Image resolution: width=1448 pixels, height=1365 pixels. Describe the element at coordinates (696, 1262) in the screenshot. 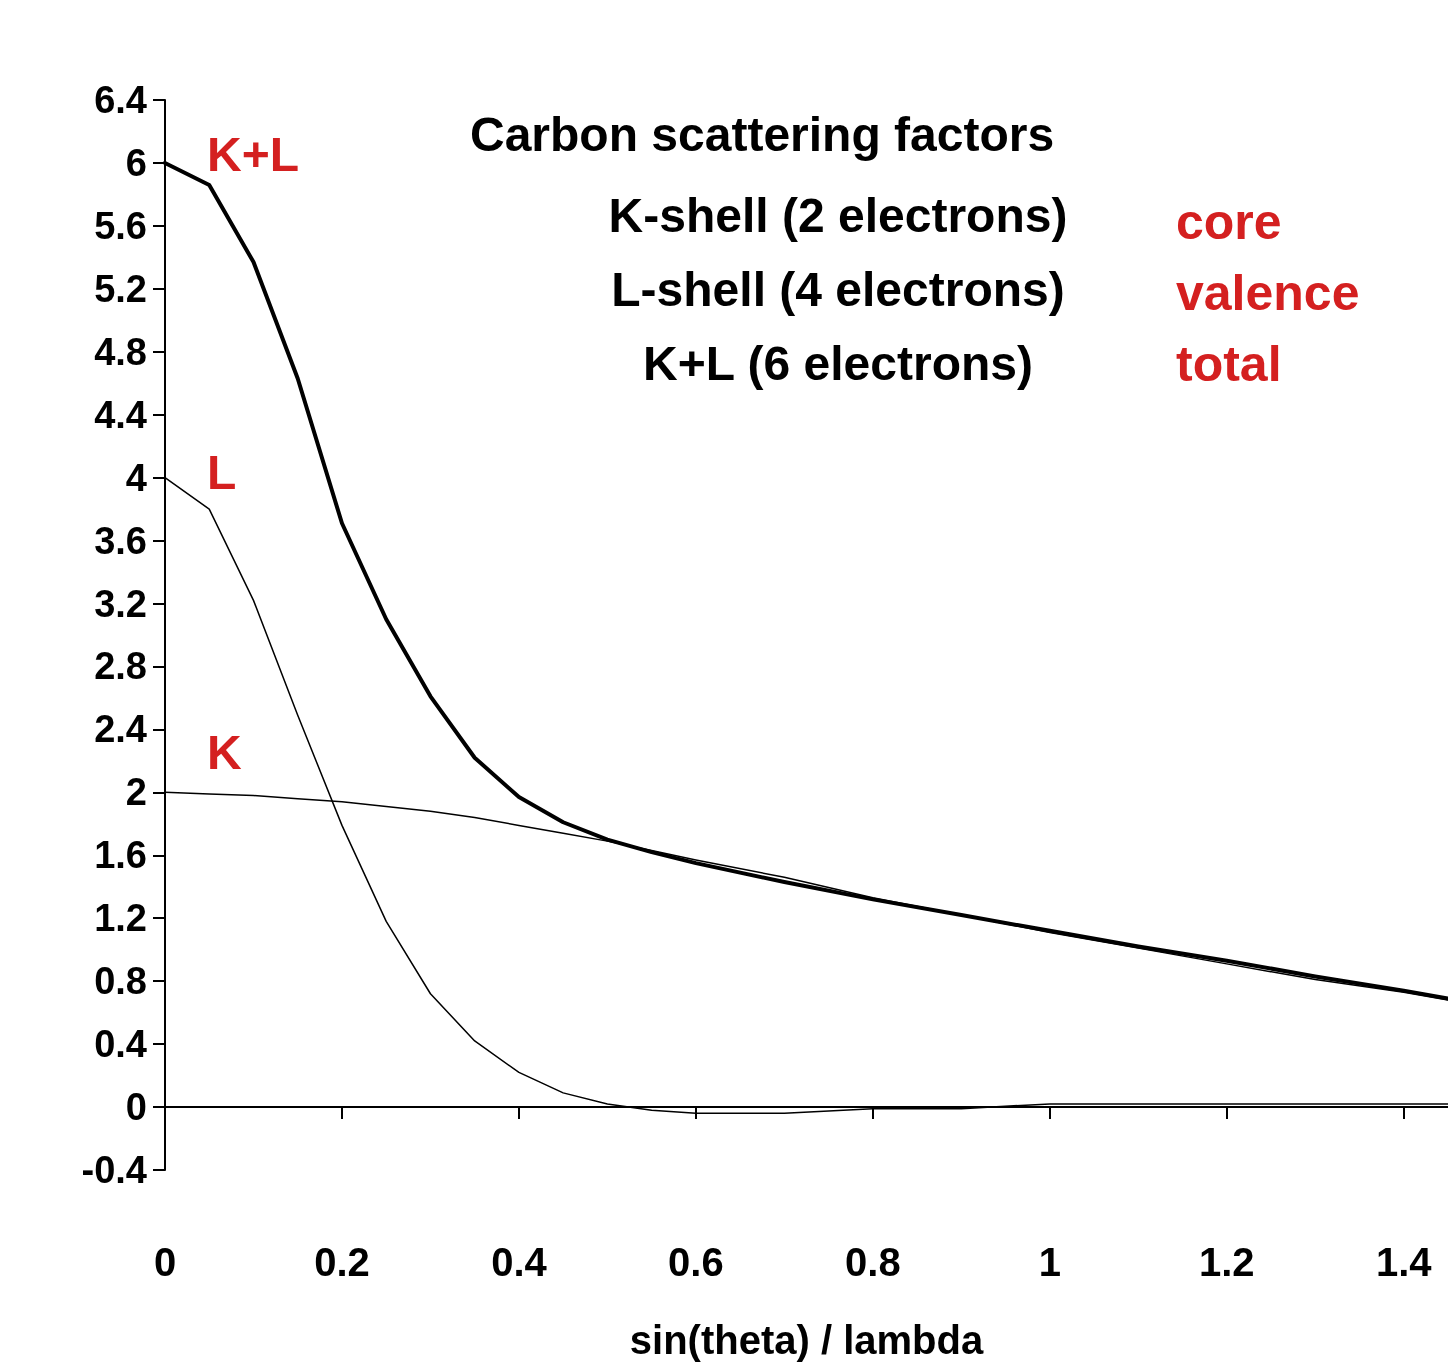

I see `x-tick-label: 0.6` at that location.